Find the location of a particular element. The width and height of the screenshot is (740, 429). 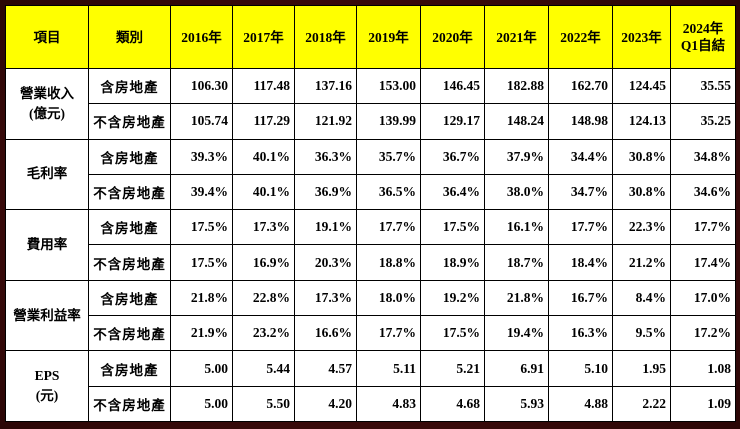

value-cell: 36.5% is located at coordinates (388, 192).